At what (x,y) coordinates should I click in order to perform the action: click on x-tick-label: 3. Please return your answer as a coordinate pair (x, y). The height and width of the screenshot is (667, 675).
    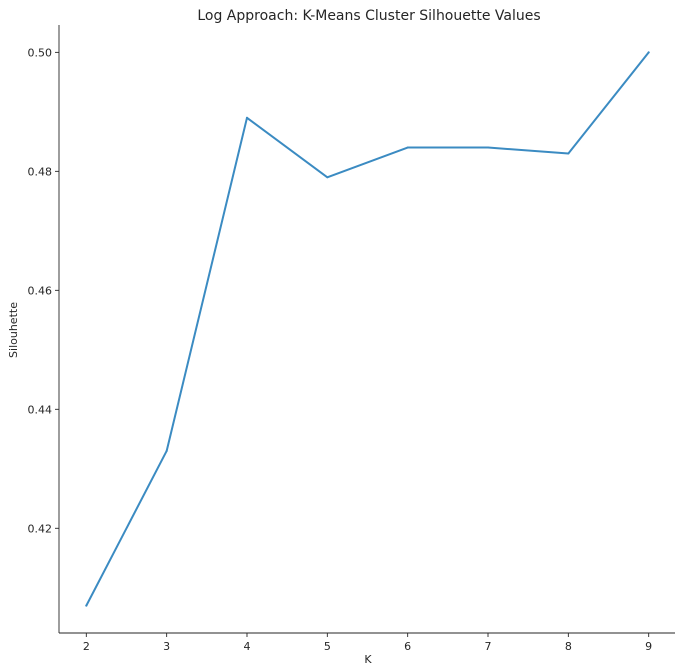
    Looking at the image, I should click on (166, 646).